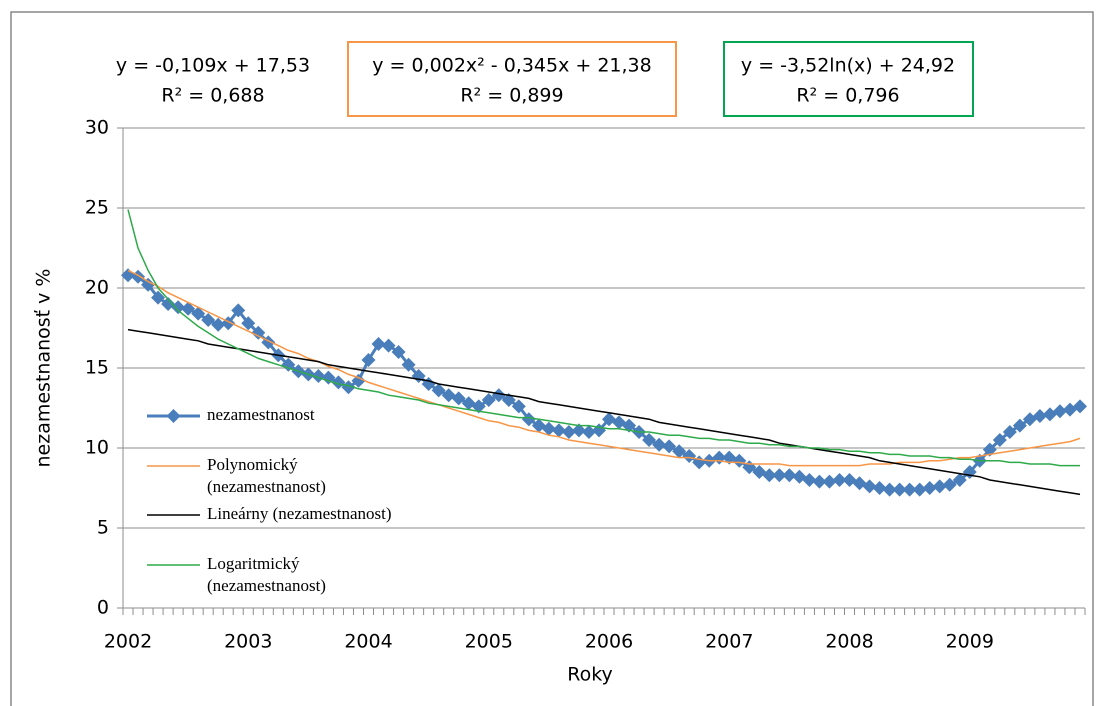  What do you see at coordinates (253, 563) in the screenshot?
I see `legend-label-line: Logaritmický` at bounding box center [253, 563].